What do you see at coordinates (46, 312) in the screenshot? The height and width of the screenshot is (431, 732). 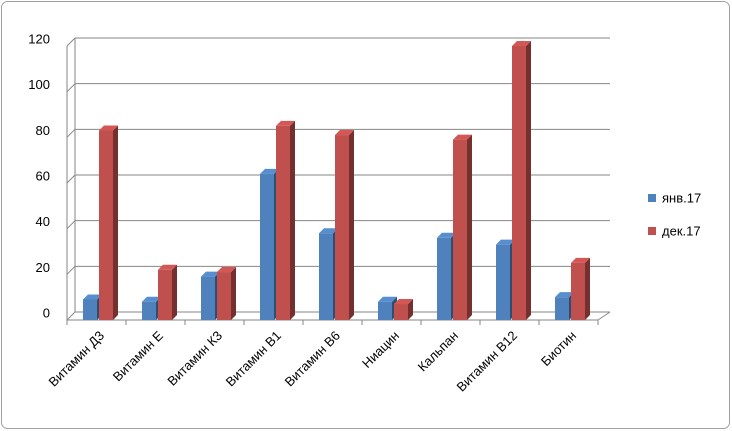 I see `y-tick-label: 0` at bounding box center [46, 312].